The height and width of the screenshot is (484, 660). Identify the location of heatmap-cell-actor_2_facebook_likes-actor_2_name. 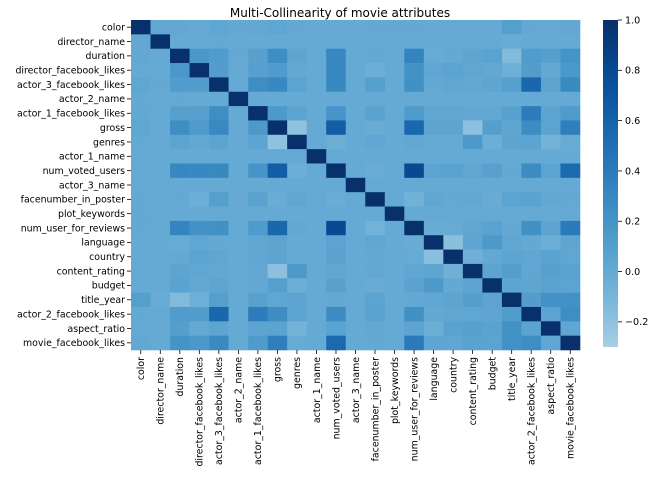
(238, 314).